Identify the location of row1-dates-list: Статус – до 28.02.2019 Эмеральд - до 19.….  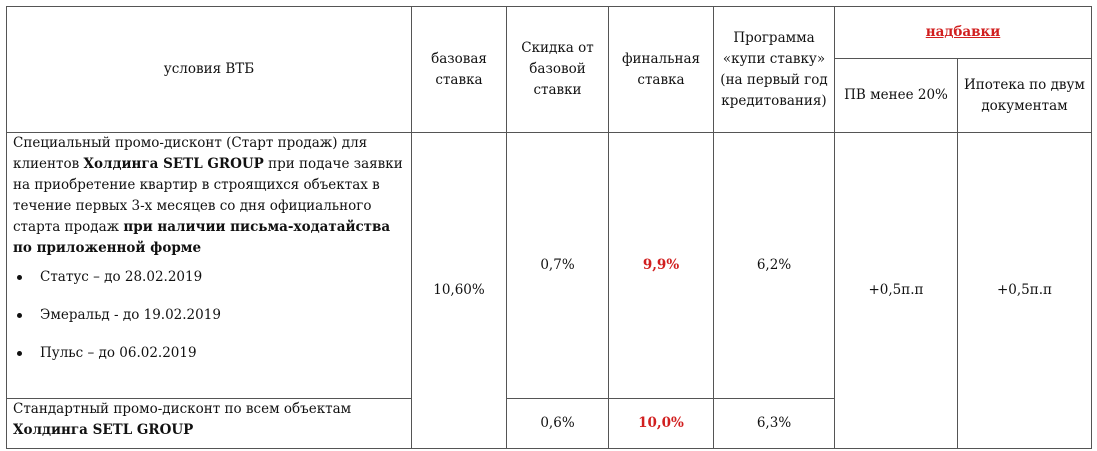
(209, 324).